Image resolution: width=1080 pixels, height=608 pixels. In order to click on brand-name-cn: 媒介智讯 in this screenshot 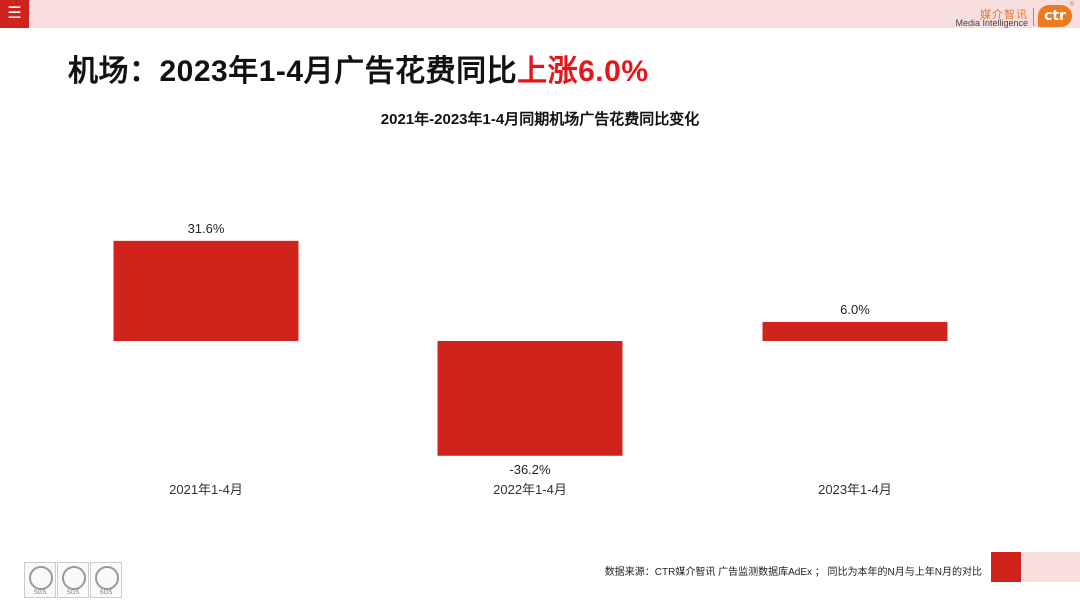, I will do `click(1004, 15)`.